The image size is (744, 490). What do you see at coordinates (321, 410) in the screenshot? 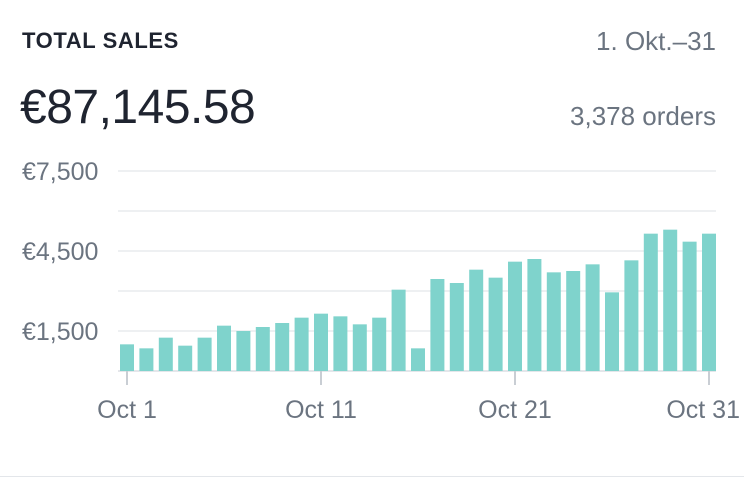
I see `x-tick-label: Oct 11` at bounding box center [321, 410].